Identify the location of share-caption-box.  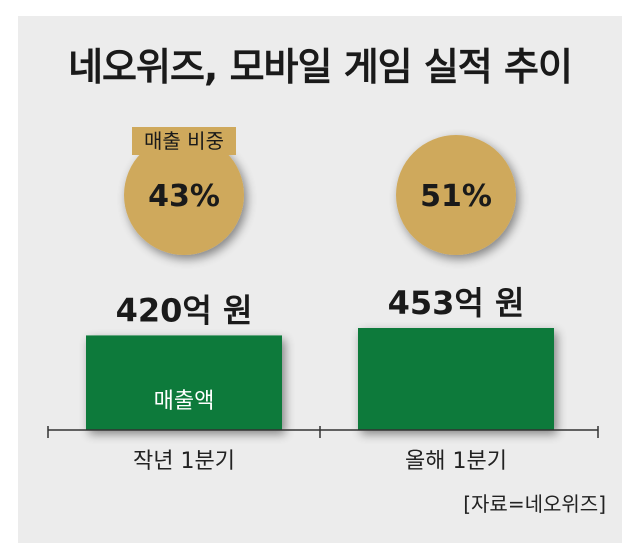
(184, 141).